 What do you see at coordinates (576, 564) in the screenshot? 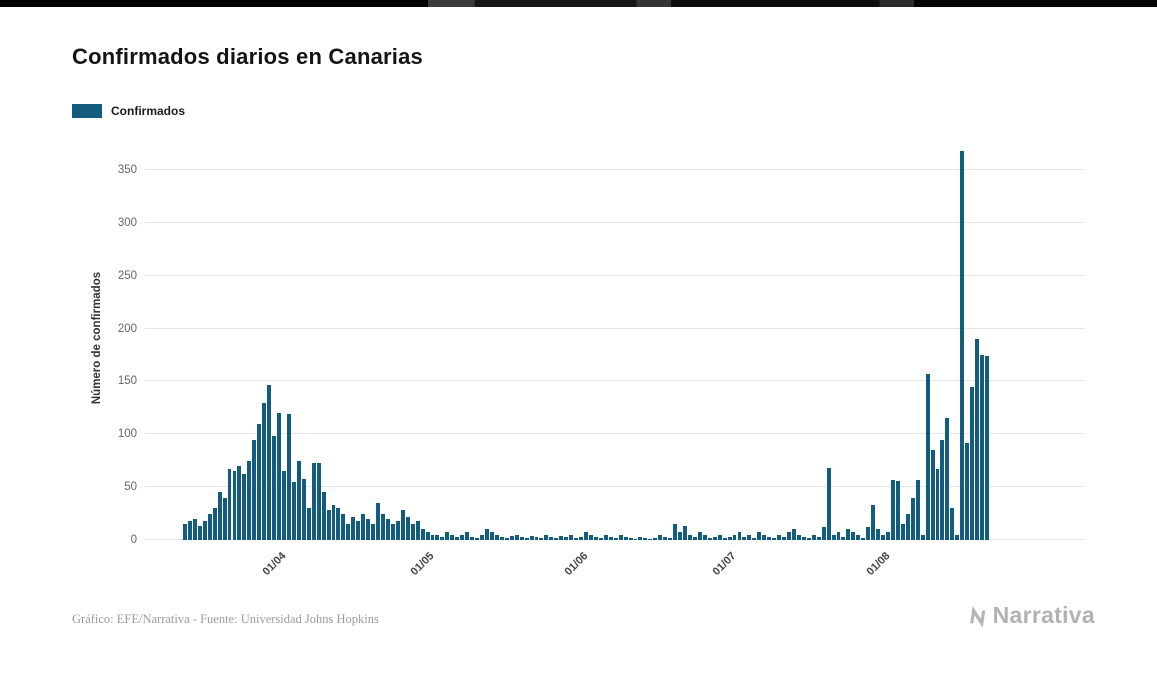
I see `x-tick-label: 01/06` at bounding box center [576, 564].